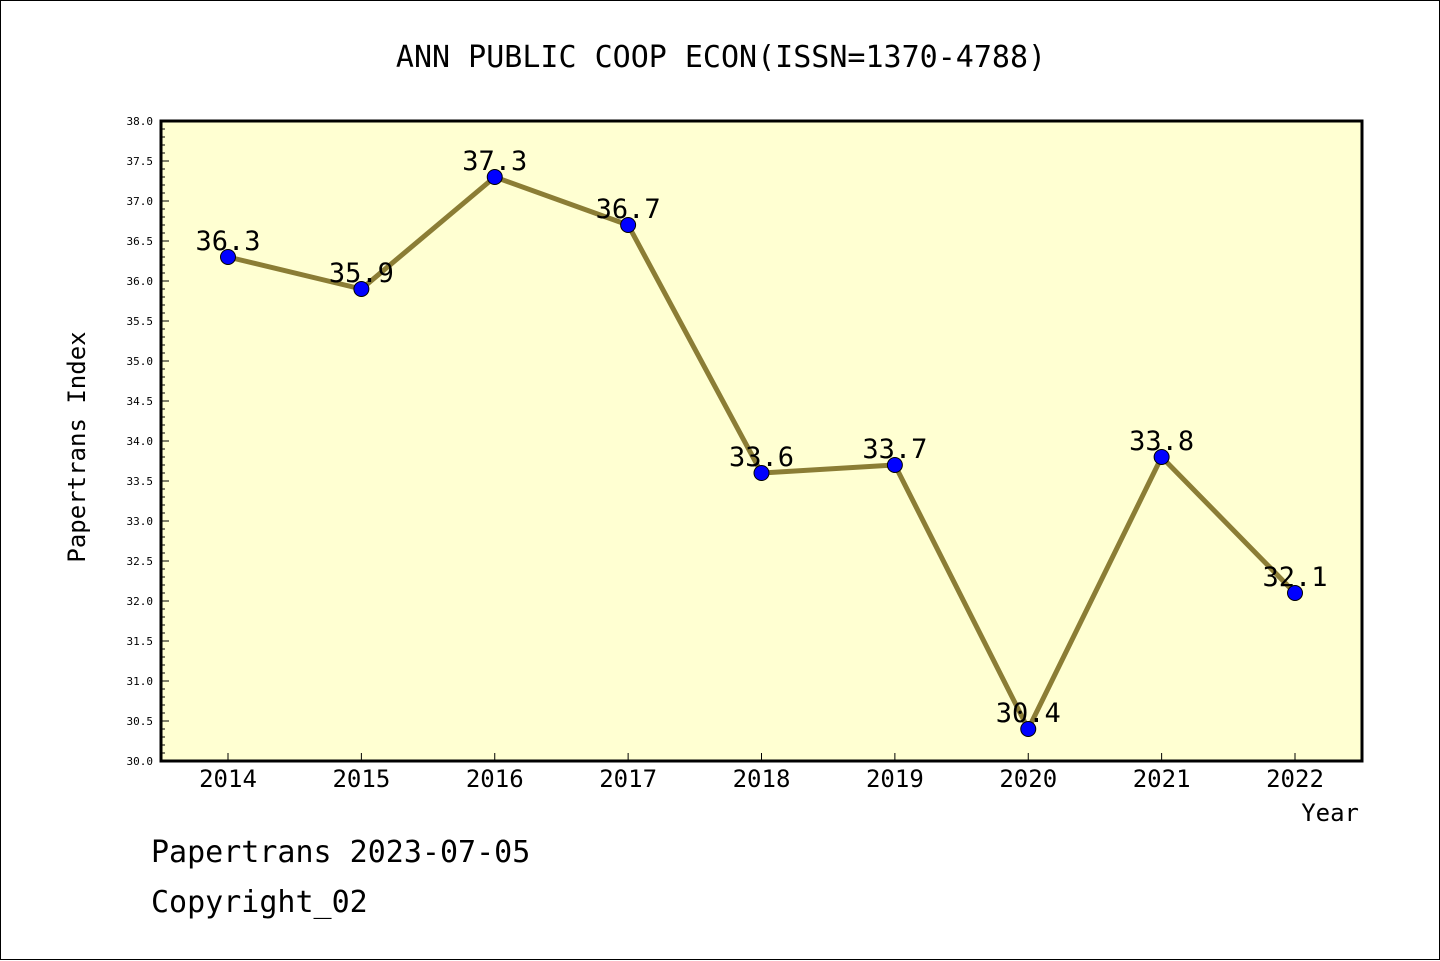 The width and height of the screenshot is (1440, 961). I want to click on x-tick-label: 2017, so click(628, 779).